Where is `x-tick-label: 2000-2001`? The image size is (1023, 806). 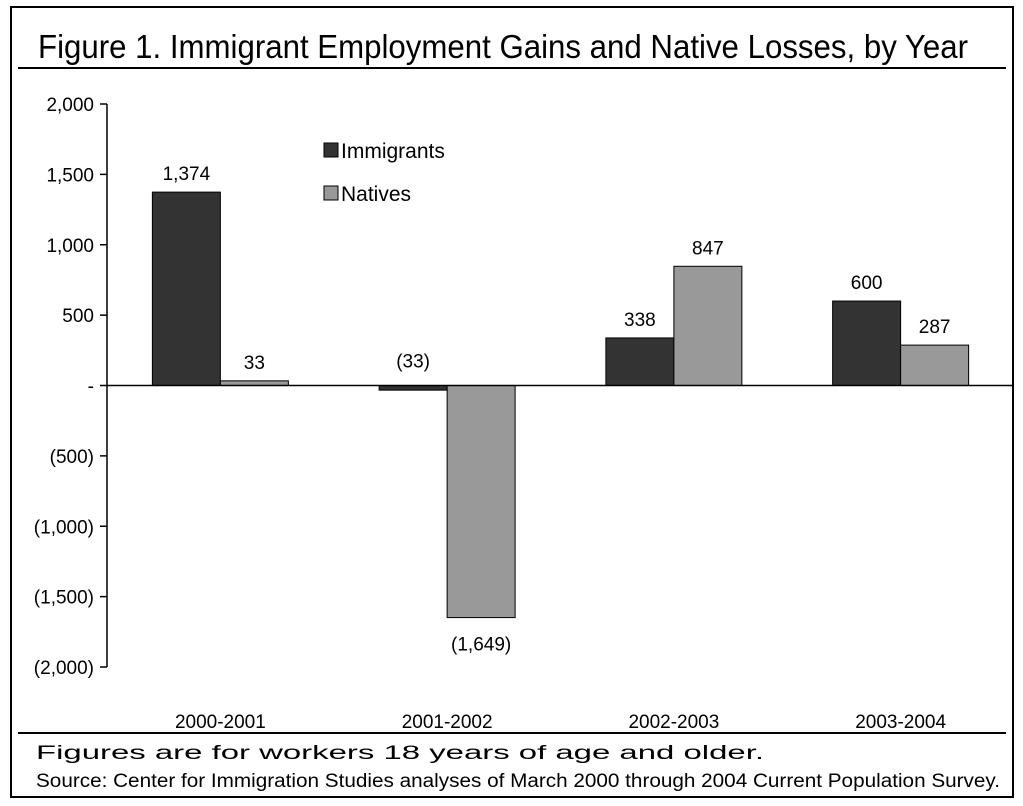 x-tick-label: 2000-2001 is located at coordinates (220, 722).